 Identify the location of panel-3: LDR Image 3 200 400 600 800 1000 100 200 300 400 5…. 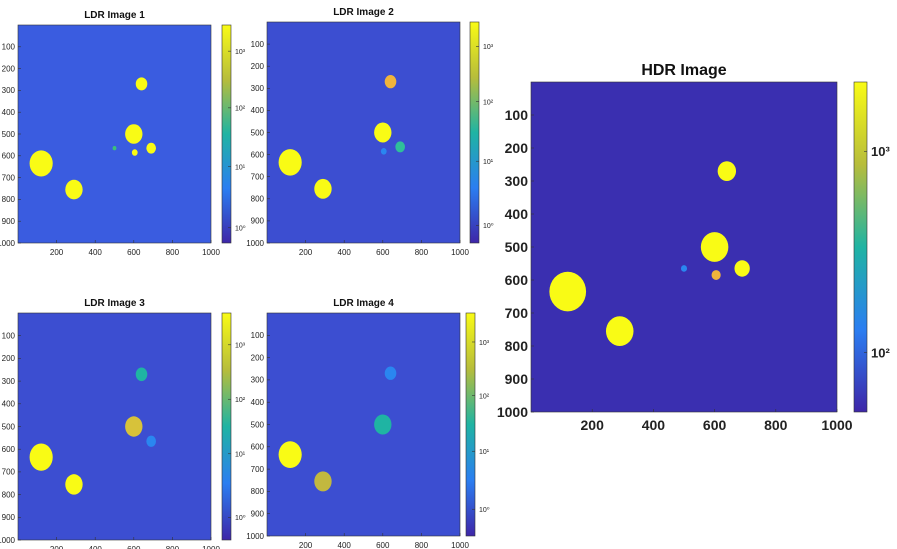
(123, 423).